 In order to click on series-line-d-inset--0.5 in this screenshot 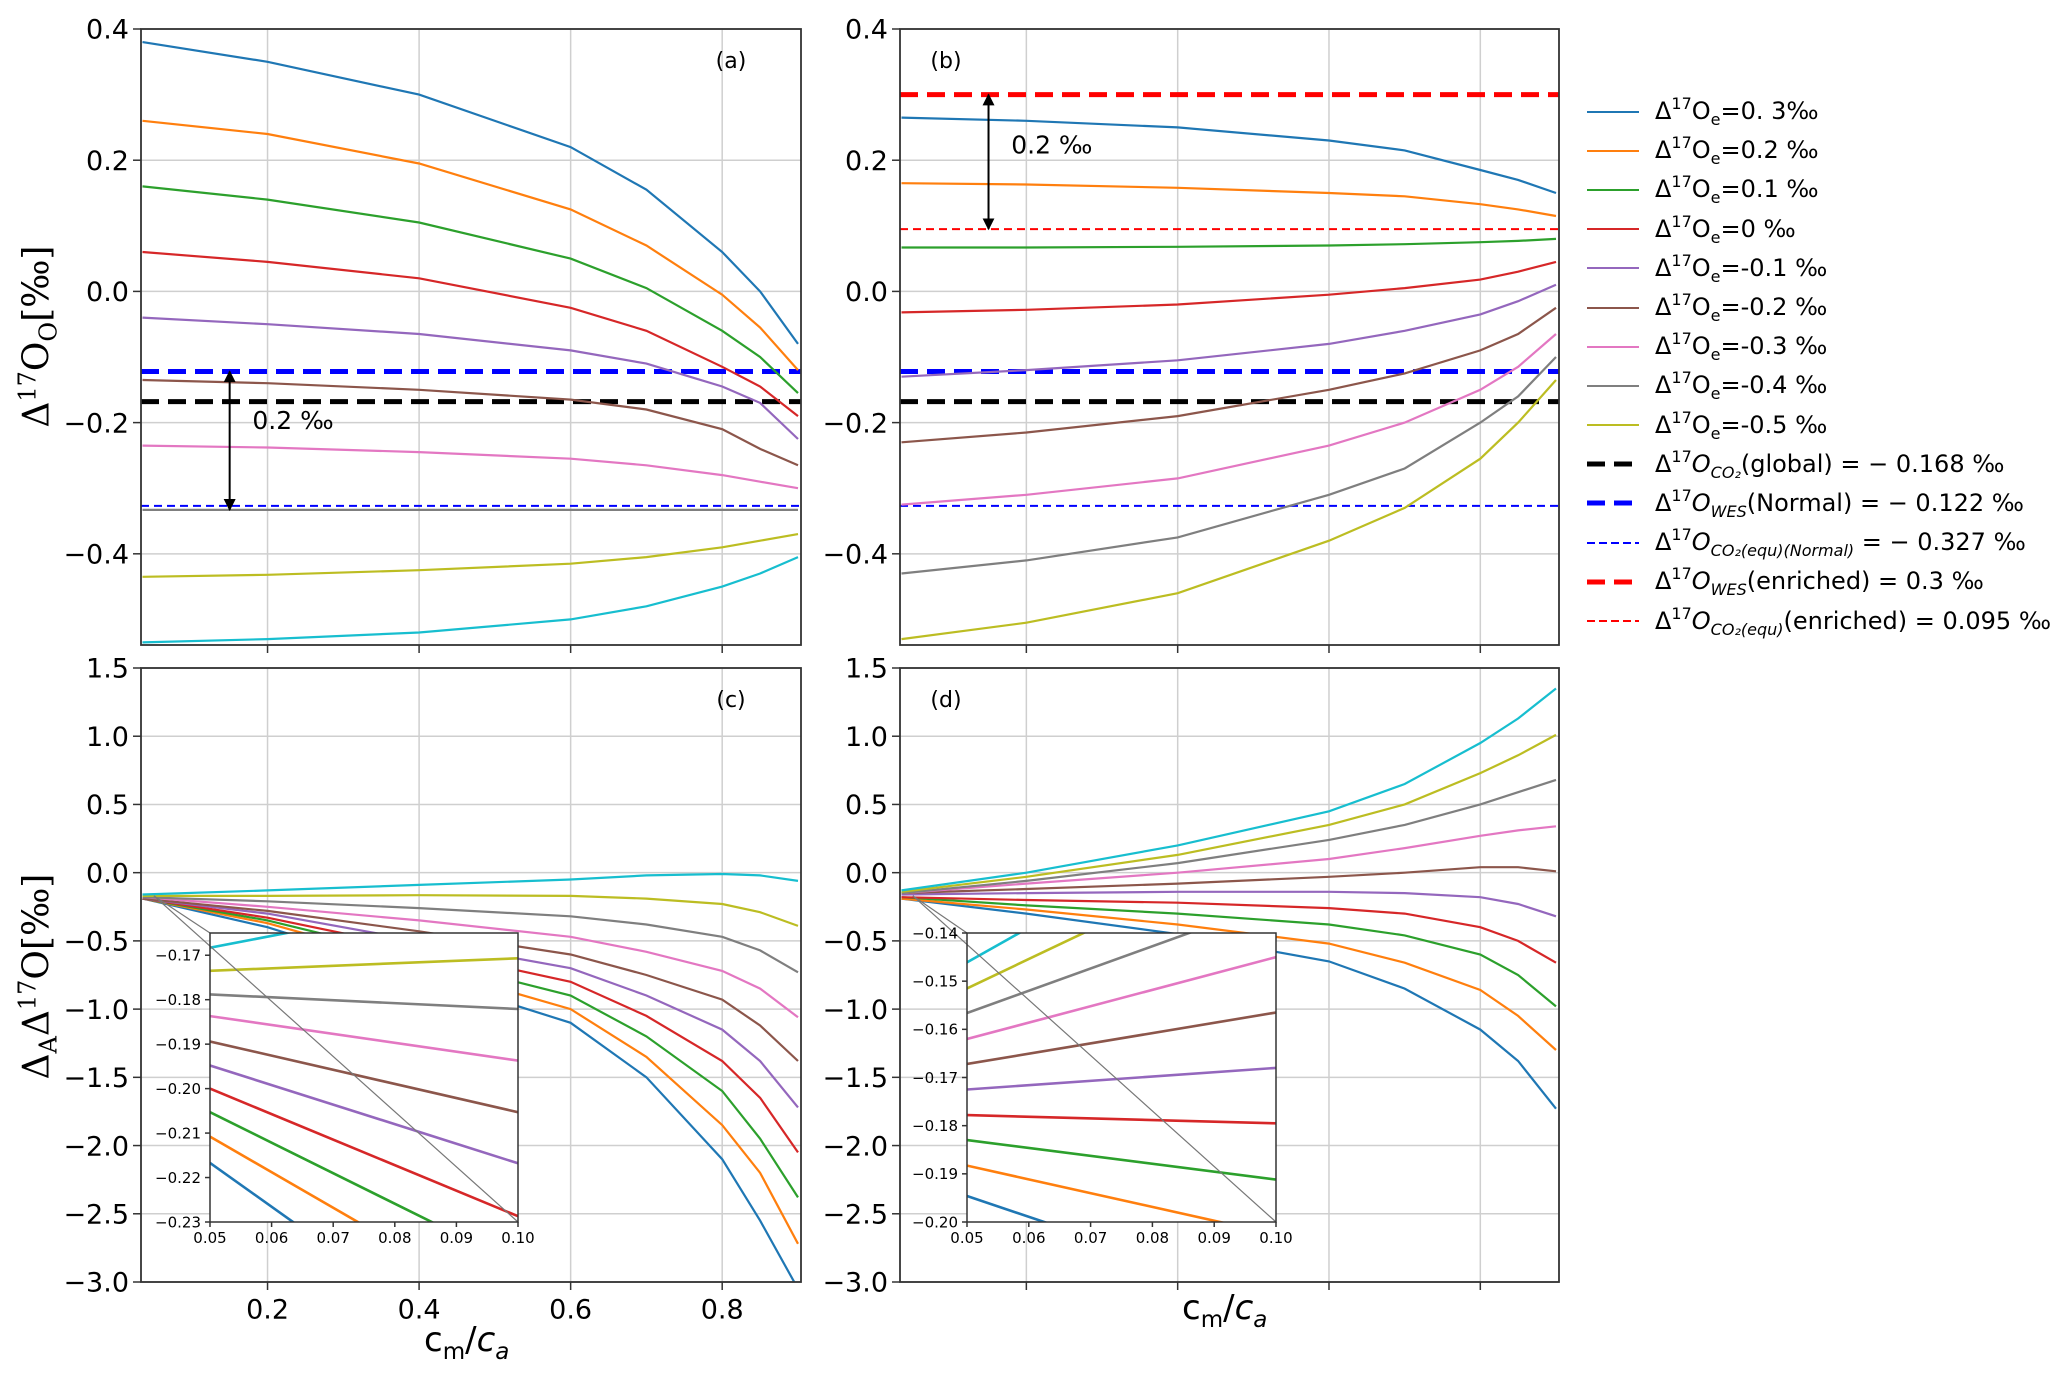, I will do `click(1027, 961)`.